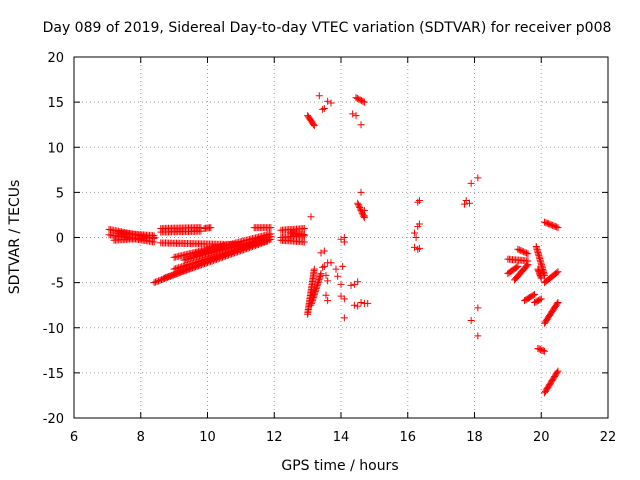 The image size is (640, 480). I want to click on y-tick-label: 5, so click(60, 193).